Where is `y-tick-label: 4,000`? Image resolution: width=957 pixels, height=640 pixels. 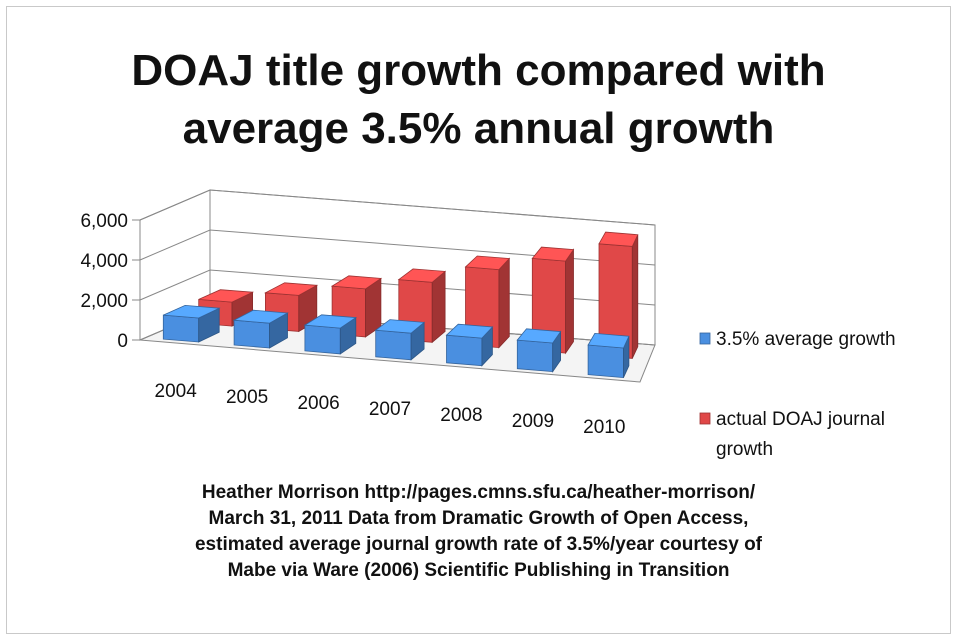
y-tick-label: 4,000 is located at coordinates (104, 261).